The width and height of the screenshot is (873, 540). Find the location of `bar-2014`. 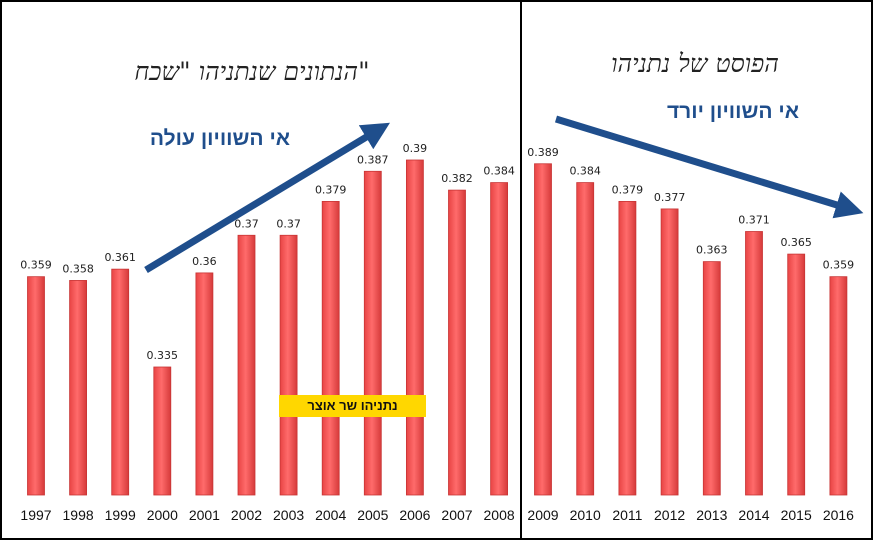

bar-2014 is located at coordinates (754, 363).